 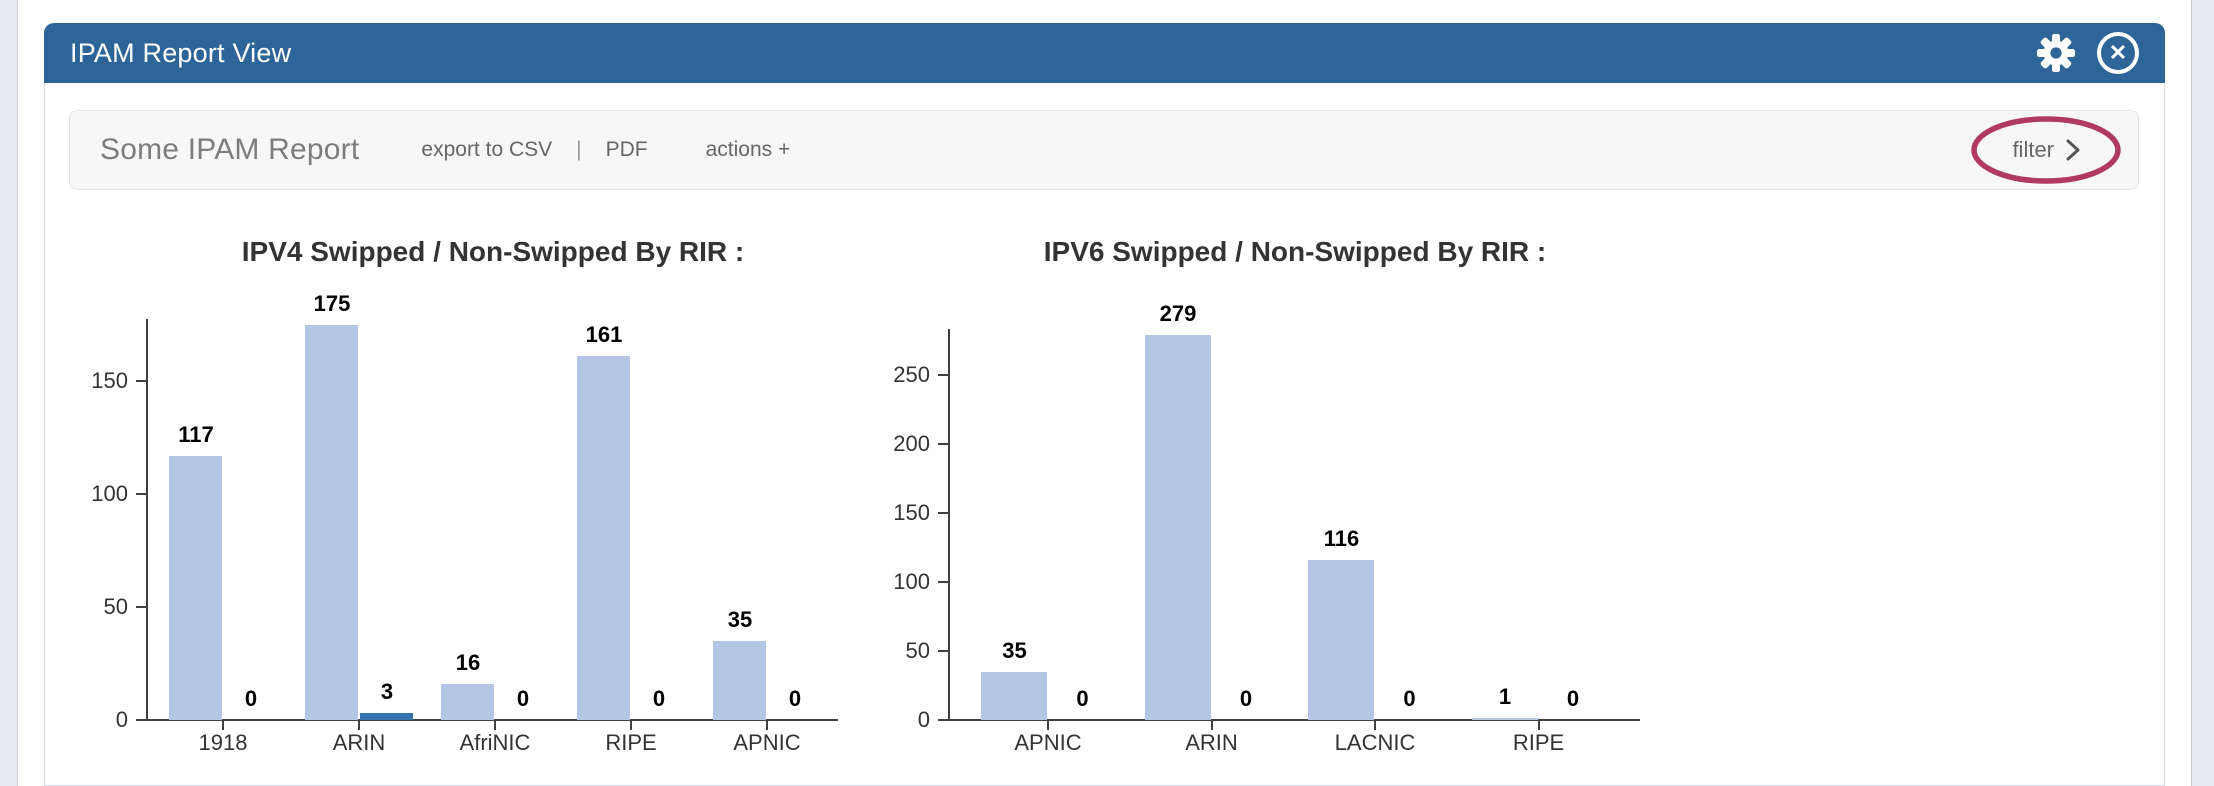 I want to click on report-title: Some IPAM Report, so click(x=230, y=149).